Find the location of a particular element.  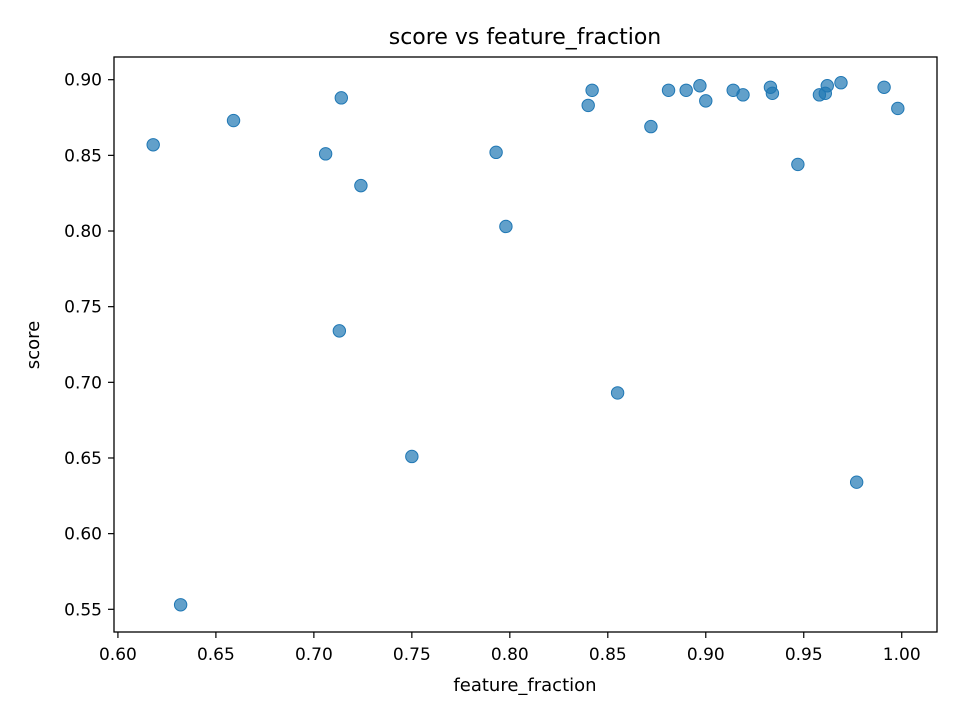

x-tick-label: 1.00 is located at coordinates (902, 655).